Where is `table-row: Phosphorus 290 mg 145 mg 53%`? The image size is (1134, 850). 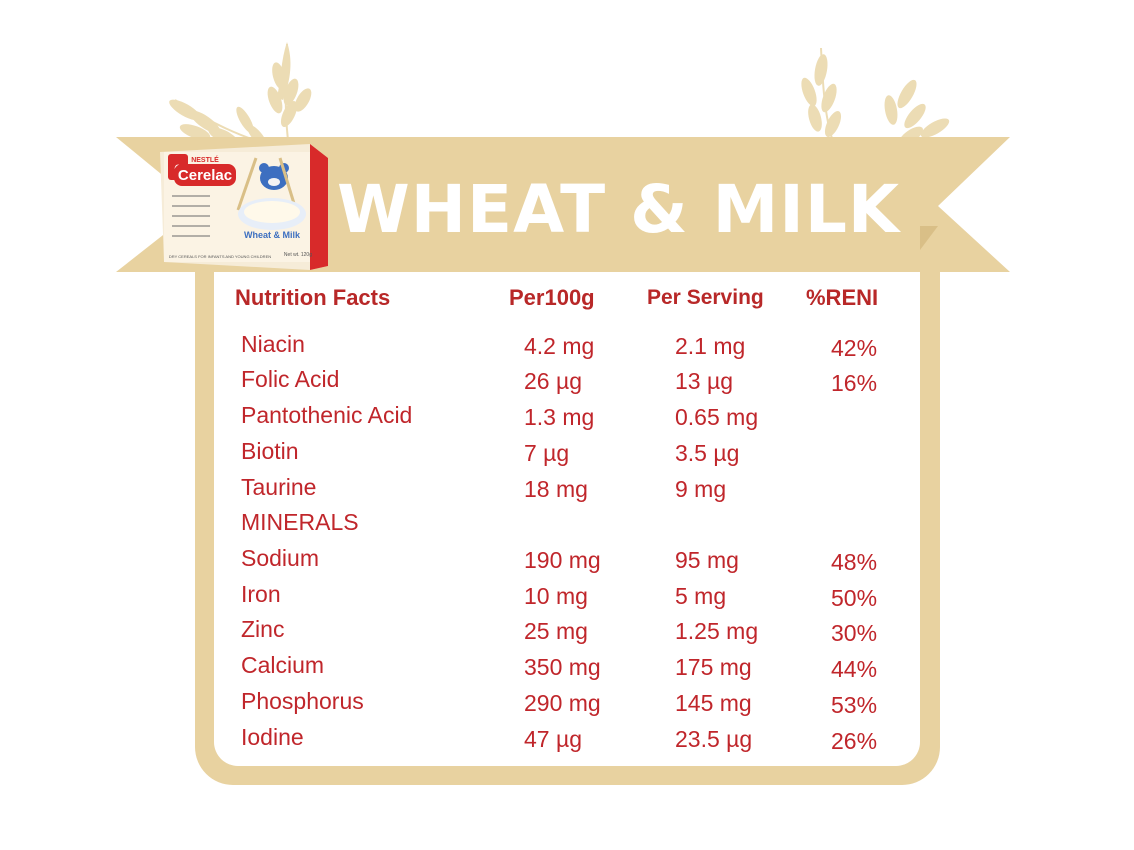
table-row: Phosphorus 290 mg 145 mg 53% is located at coordinates (567, 704).